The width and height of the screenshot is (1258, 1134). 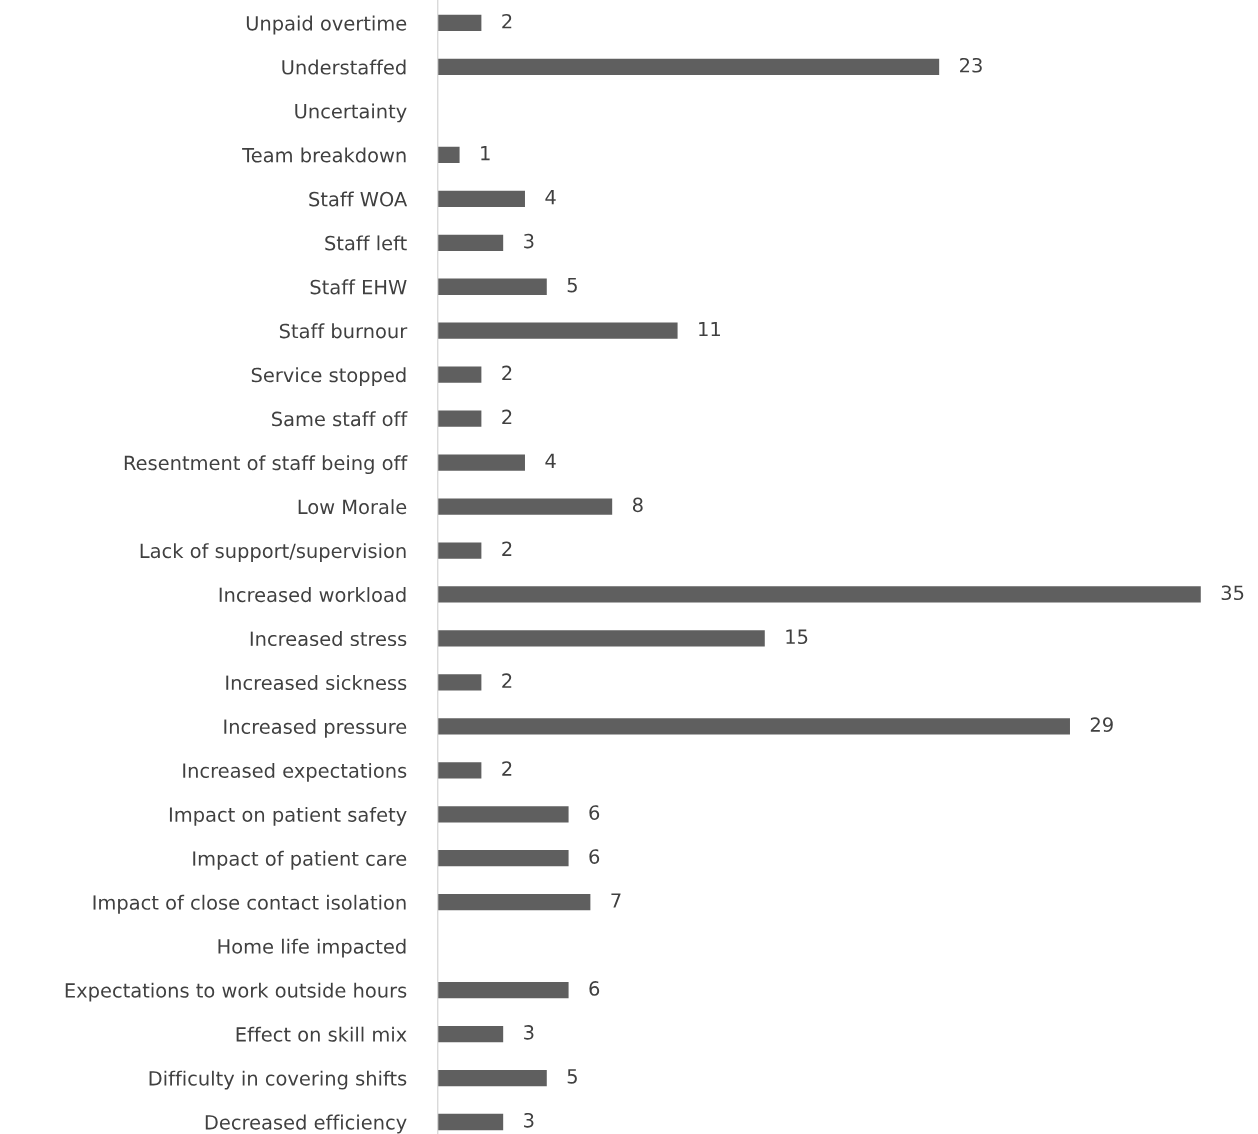 What do you see at coordinates (328, 639) in the screenshot?
I see `y-tick-label: Increased stress` at bounding box center [328, 639].